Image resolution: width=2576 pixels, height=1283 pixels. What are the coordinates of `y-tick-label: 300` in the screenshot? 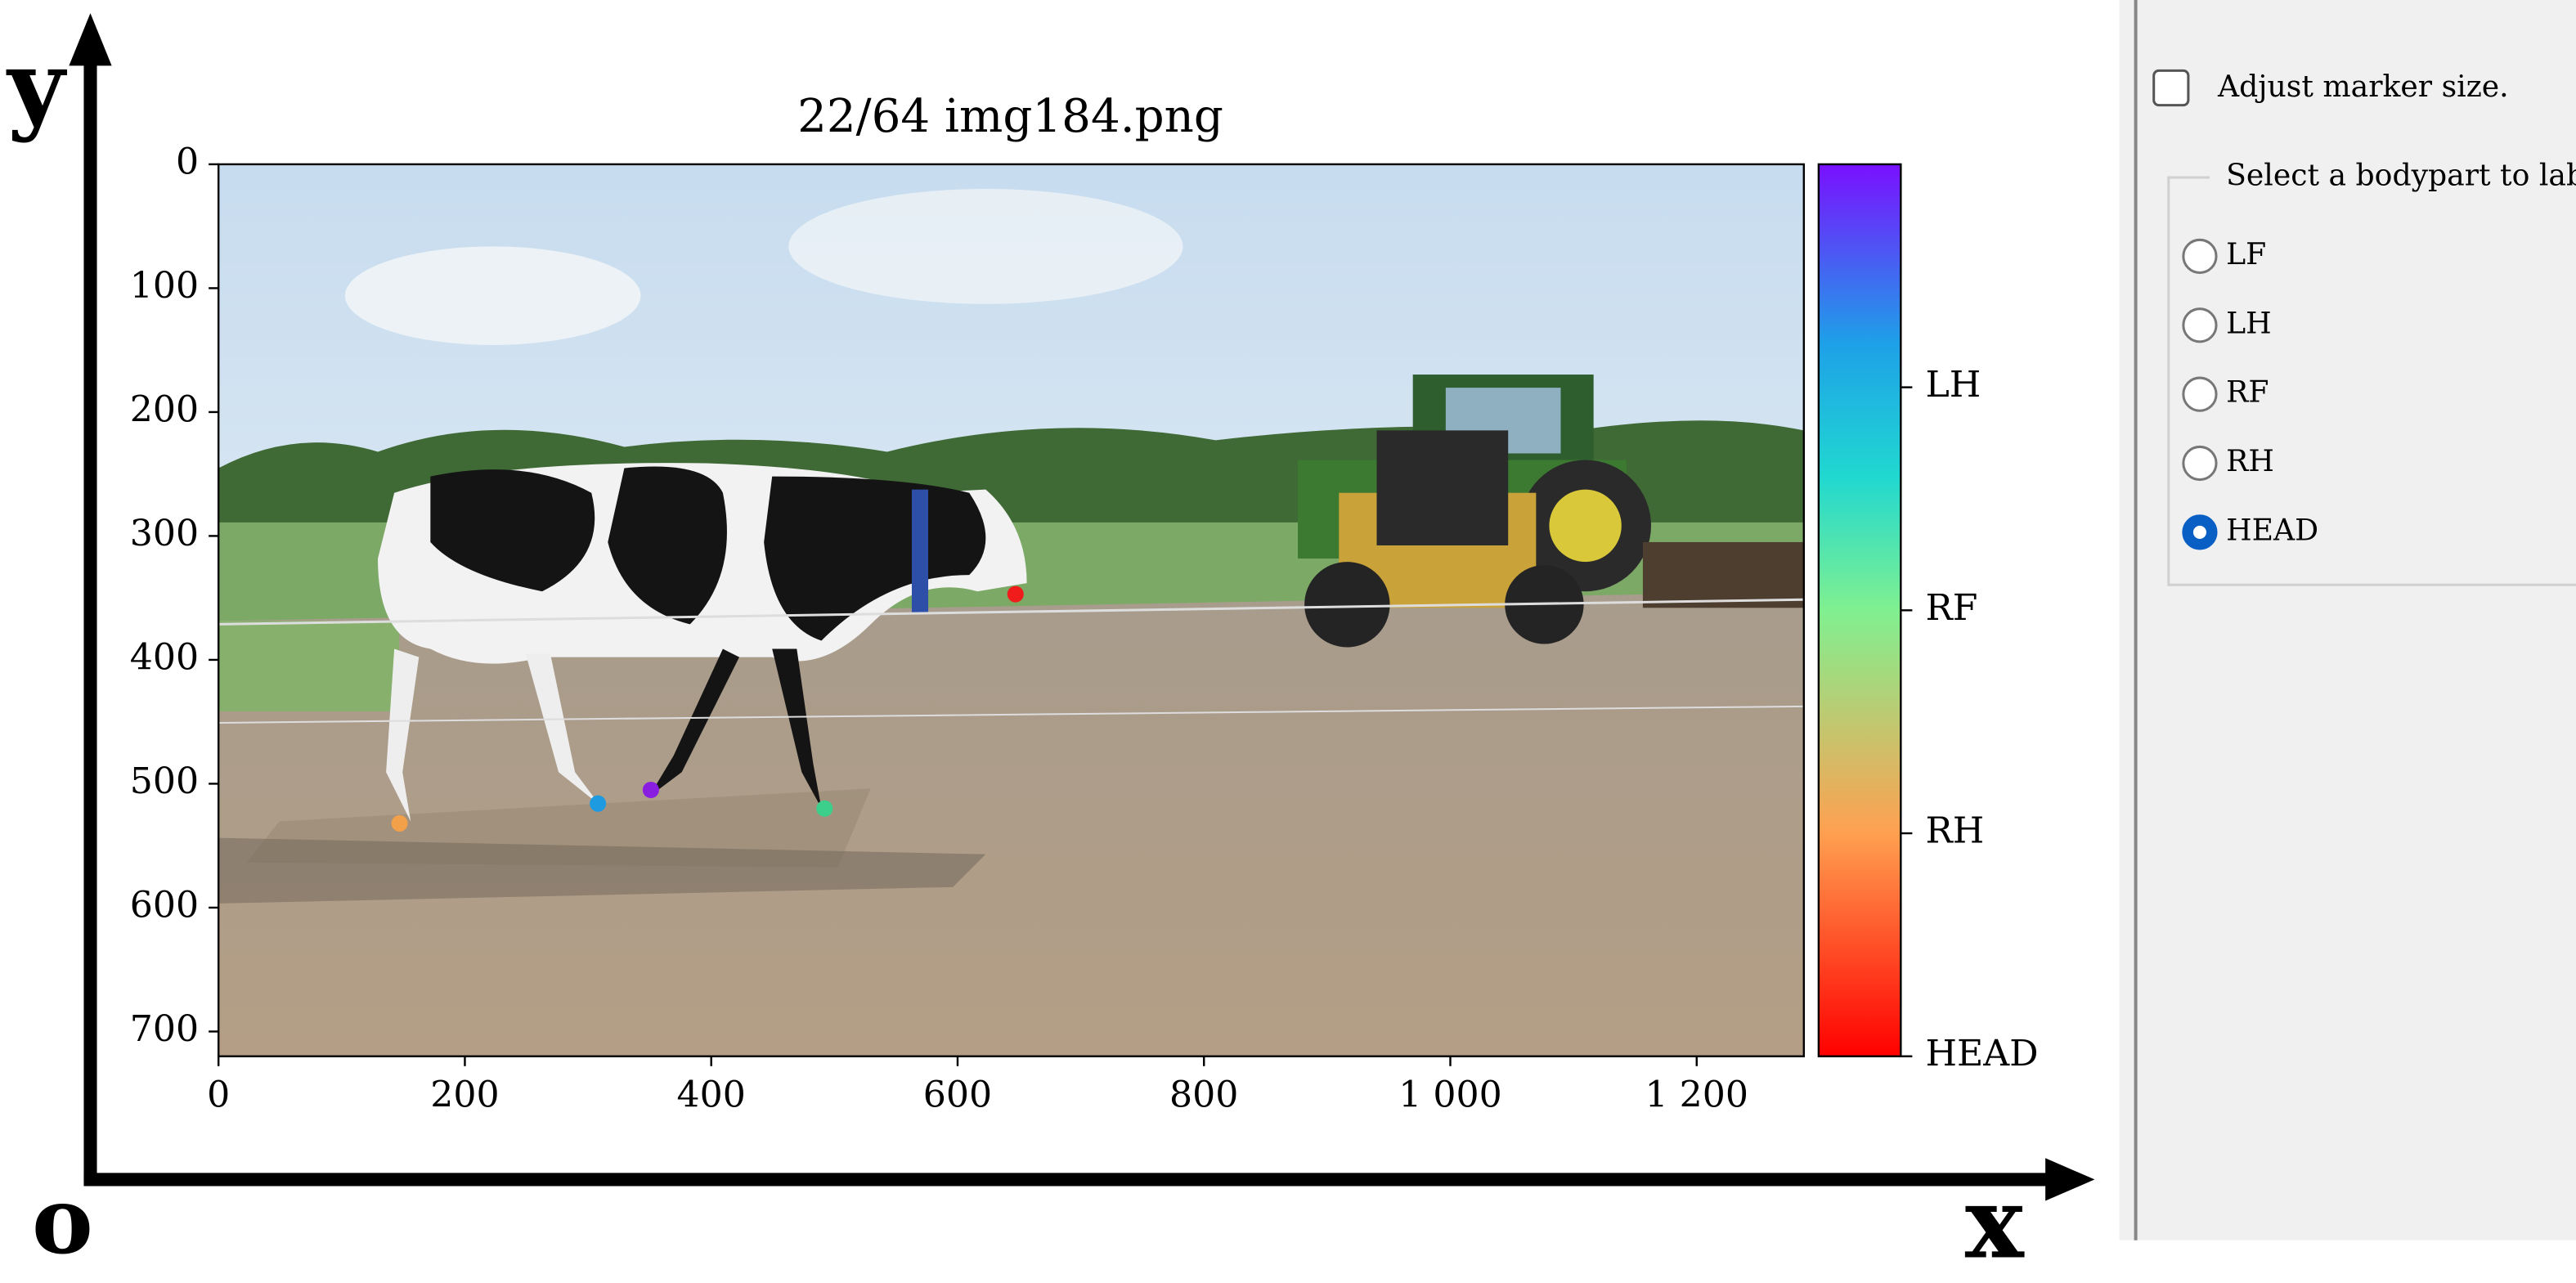 It's located at (164, 533).